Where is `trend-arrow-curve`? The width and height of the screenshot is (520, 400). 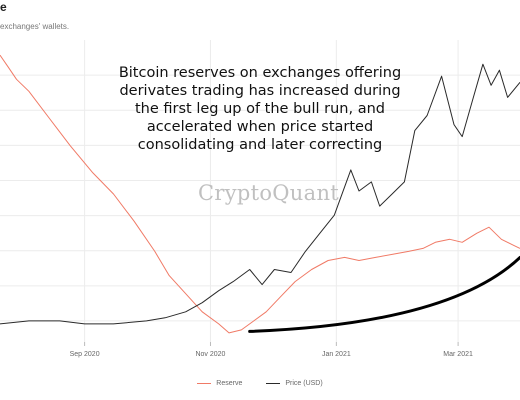
trend-arrow-curve is located at coordinates (384, 294).